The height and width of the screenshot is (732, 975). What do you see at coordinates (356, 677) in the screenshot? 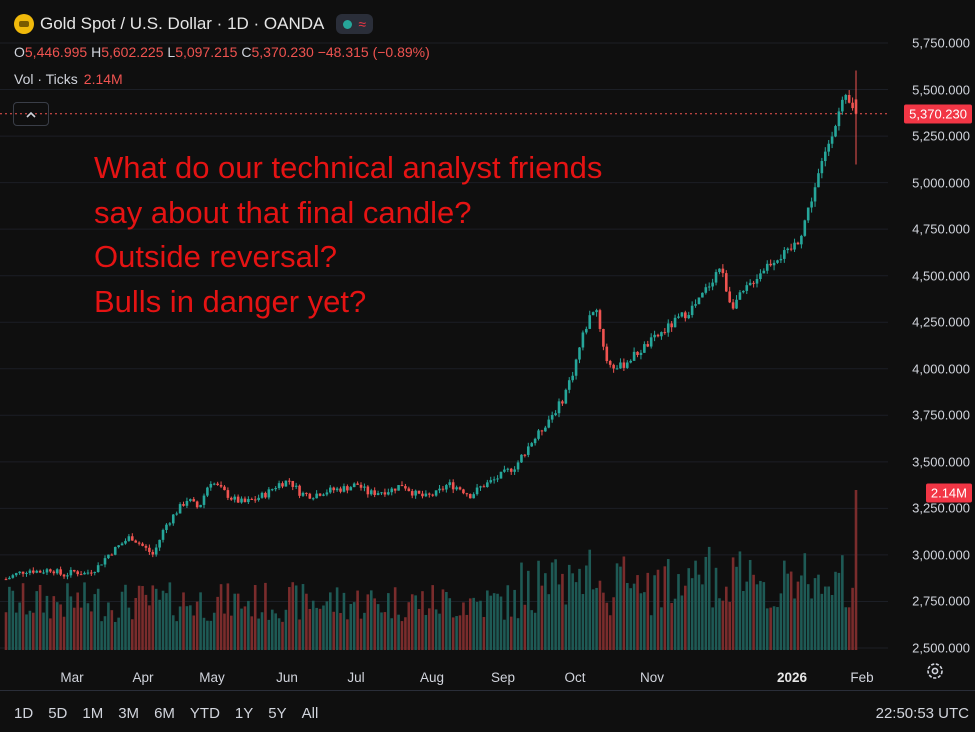
I see `time-tick-label: Jul` at bounding box center [356, 677].